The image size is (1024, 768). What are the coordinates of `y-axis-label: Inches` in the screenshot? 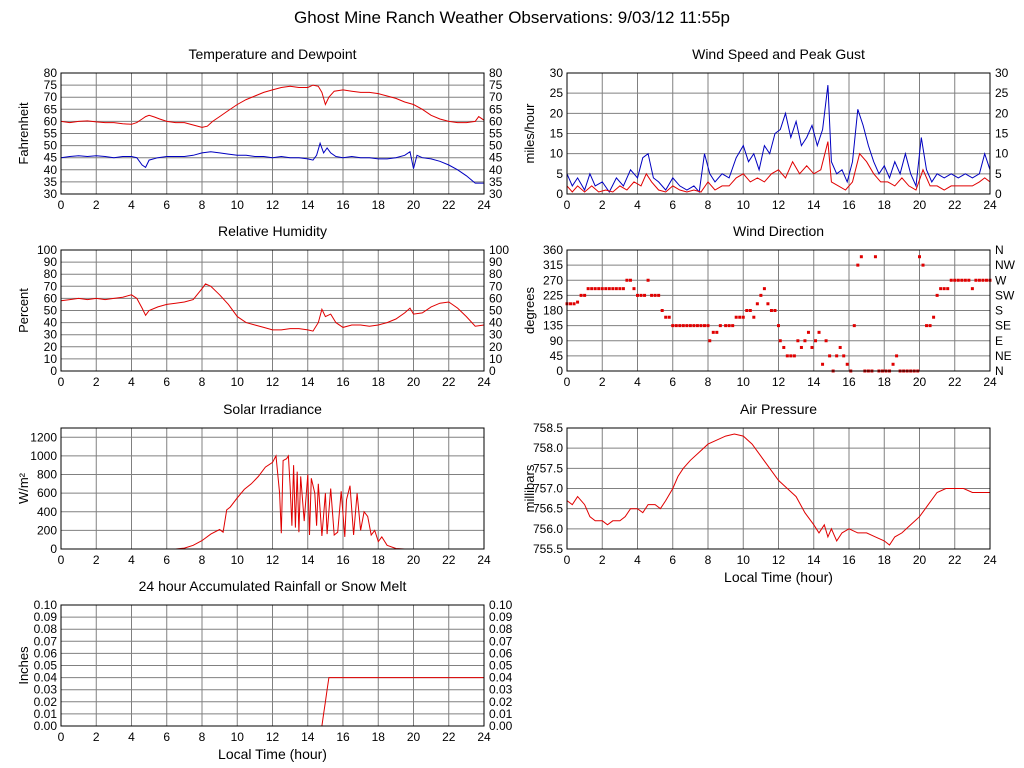 It's located at (23, 665).